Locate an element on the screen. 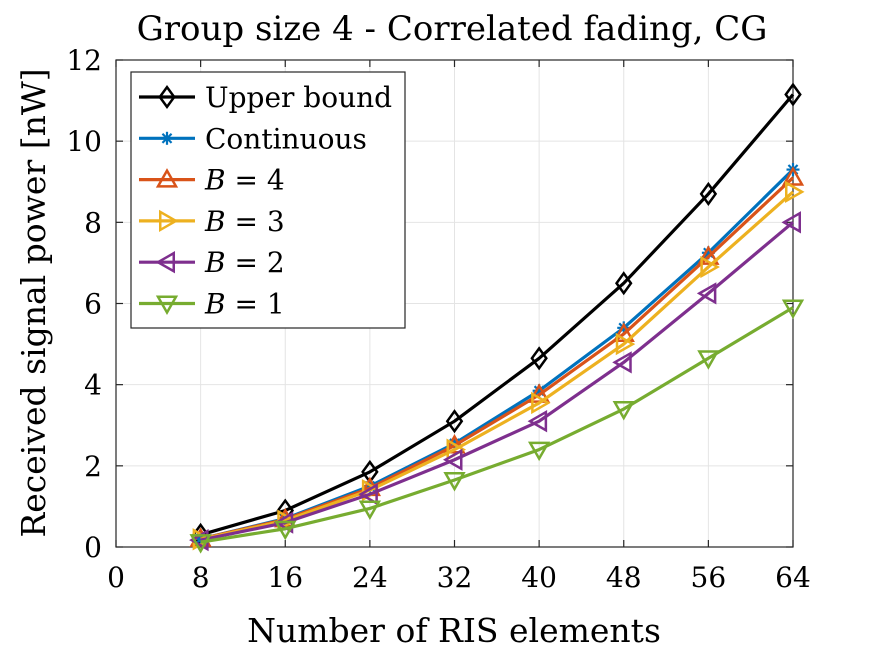 This screenshot has width=875, height=656. x-axis-label: Number of RIS elements is located at coordinates (454, 630).